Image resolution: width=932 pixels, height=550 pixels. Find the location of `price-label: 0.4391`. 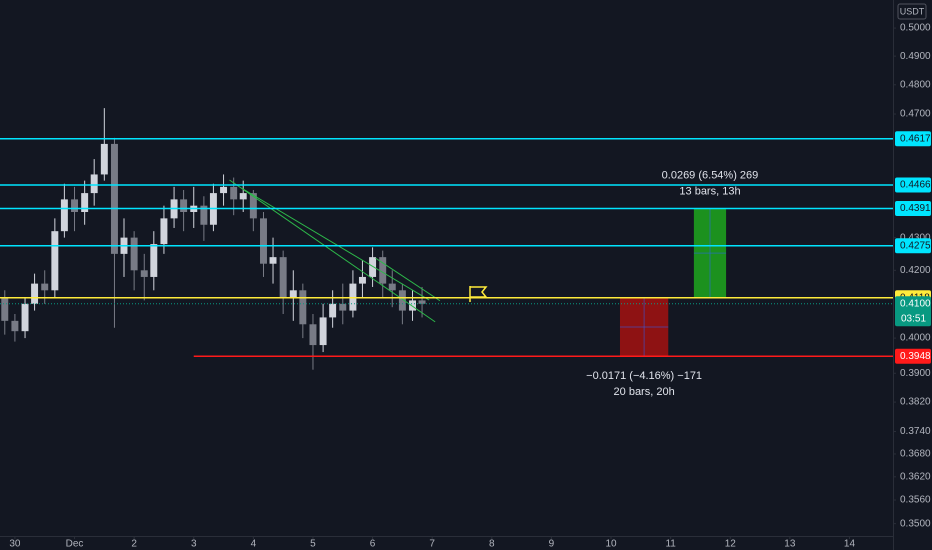

price-label: 0.4391 is located at coordinates (915, 208).